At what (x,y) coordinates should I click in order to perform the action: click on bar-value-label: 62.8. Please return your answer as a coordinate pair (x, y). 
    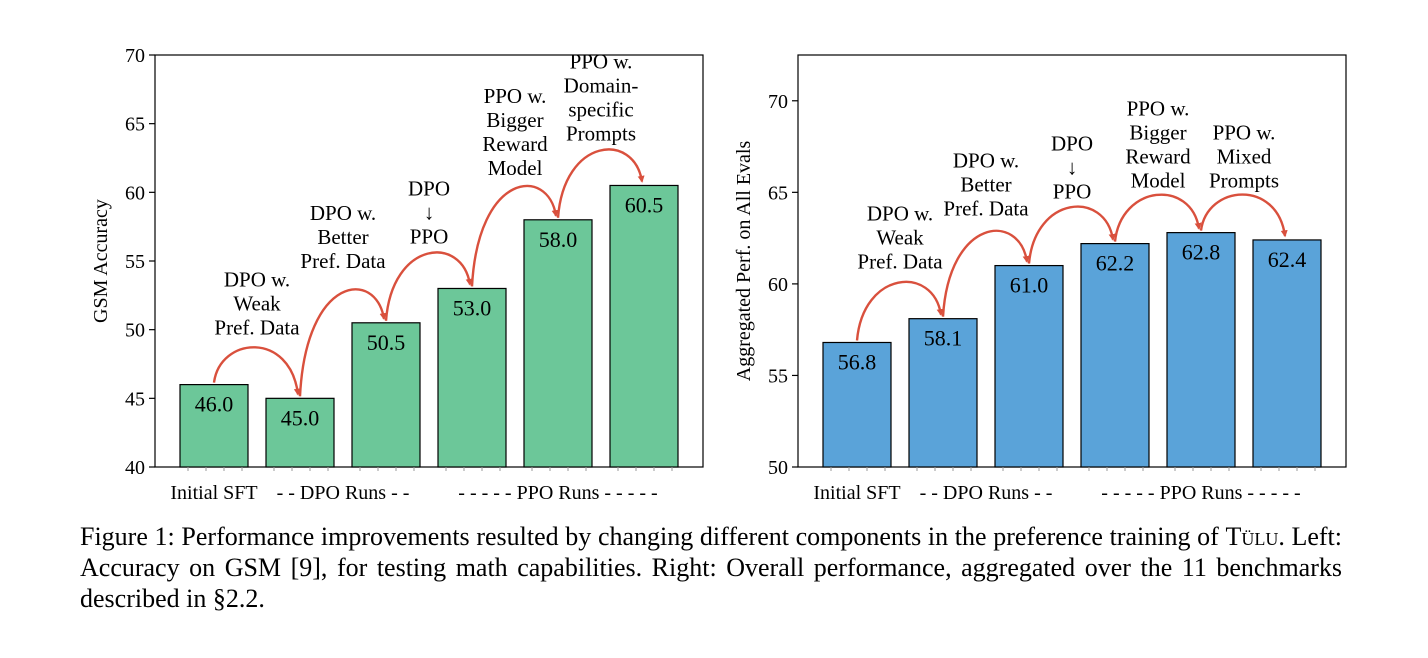
    Looking at the image, I should click on (1201, 252).